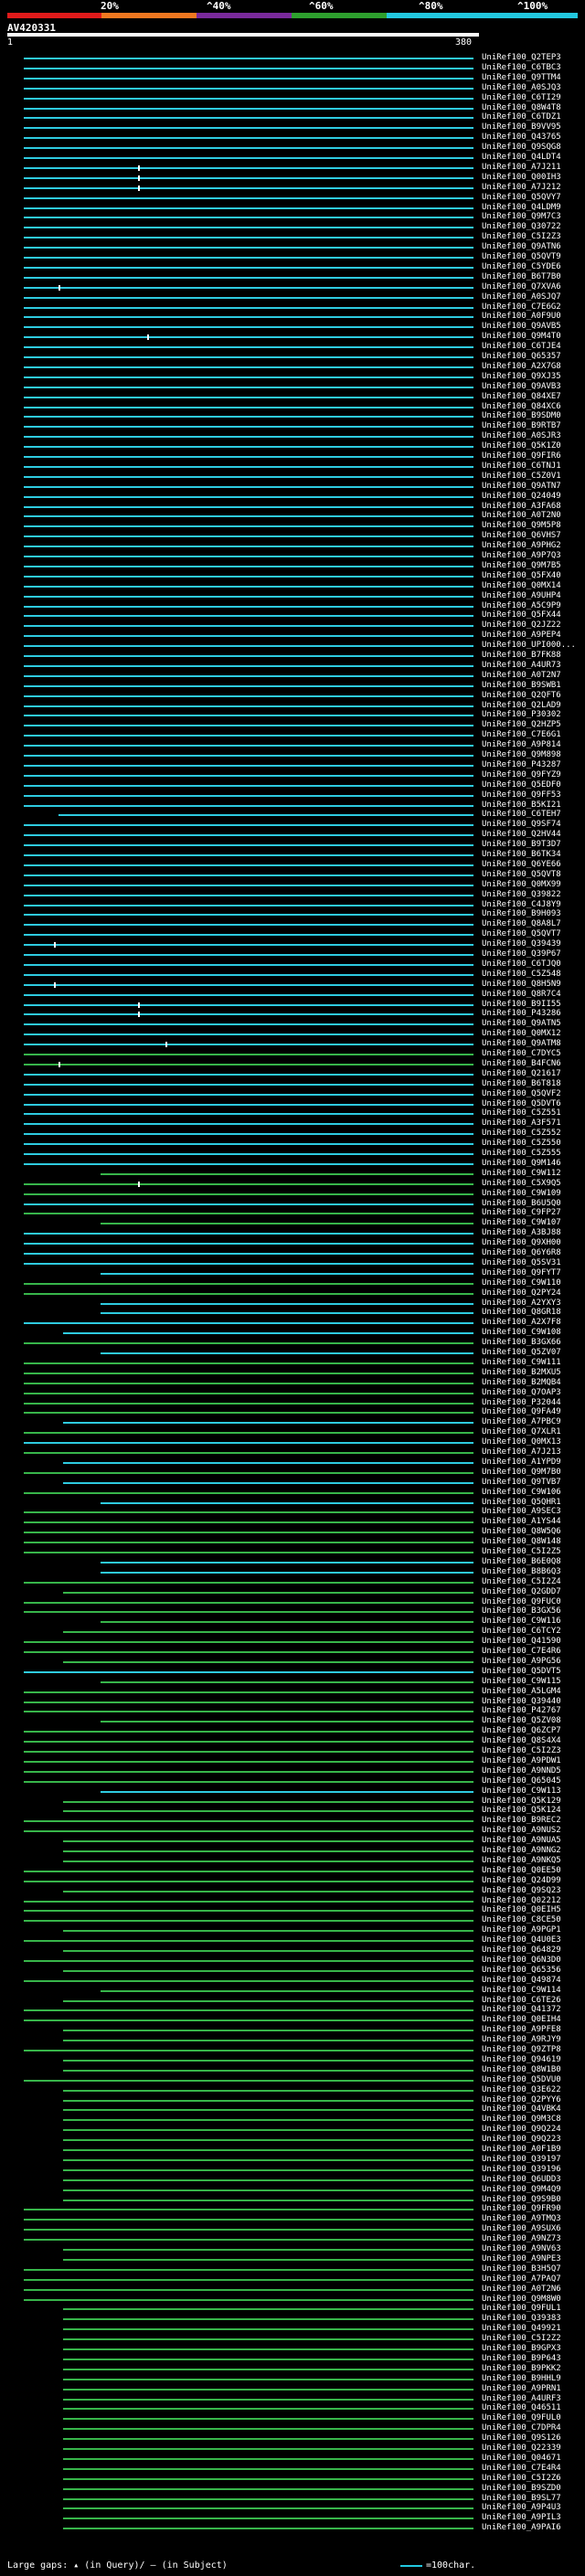  What do you see at coordinates (293, 217) in the screenshot?
I see `hit-row: UniRef100_Q9M7C3` at bounding box center [293, 217].